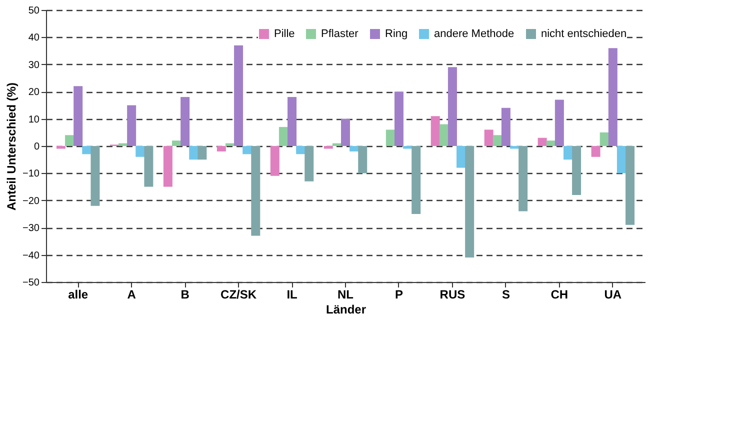 Image resolution: width=747 pixels, height=430 pixels. Describe the element at coordinates (37, 147) in the screenshot. I see `y-tick-label: 0` at that location.